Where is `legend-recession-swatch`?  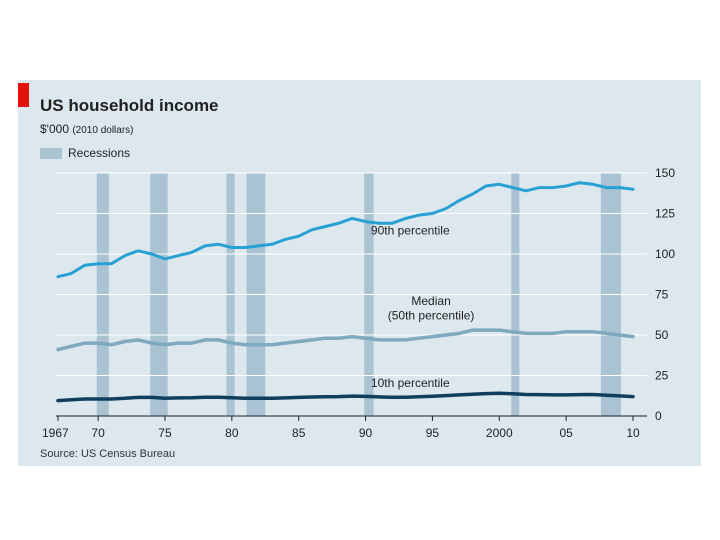 legend-recession-swatch is located at coordinates (51, 153).